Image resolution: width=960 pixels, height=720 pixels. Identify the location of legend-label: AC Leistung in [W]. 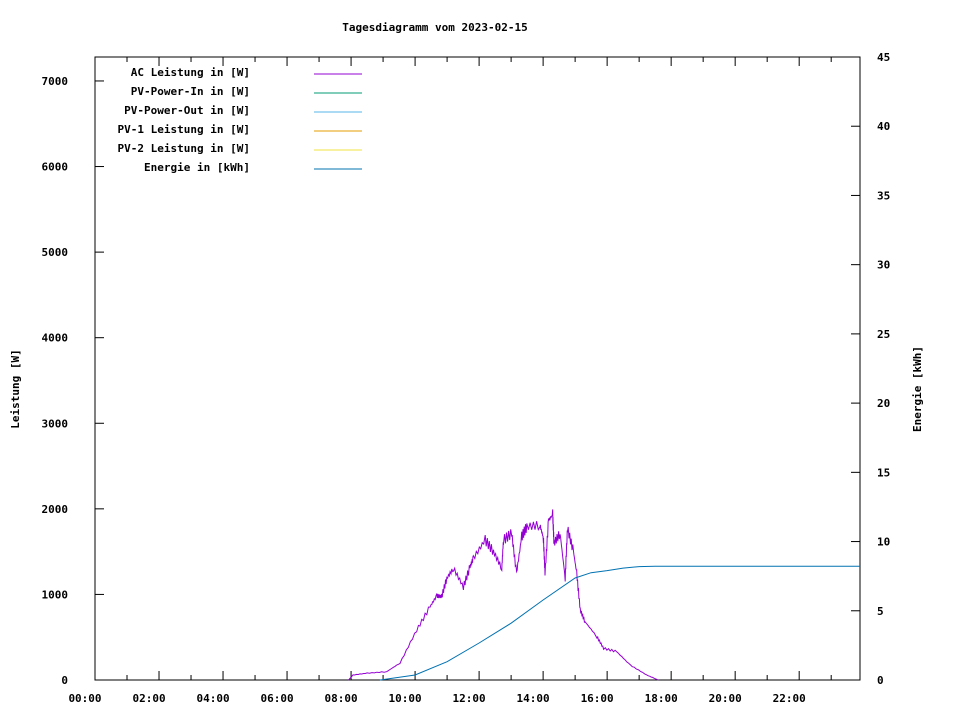
(190, 72).